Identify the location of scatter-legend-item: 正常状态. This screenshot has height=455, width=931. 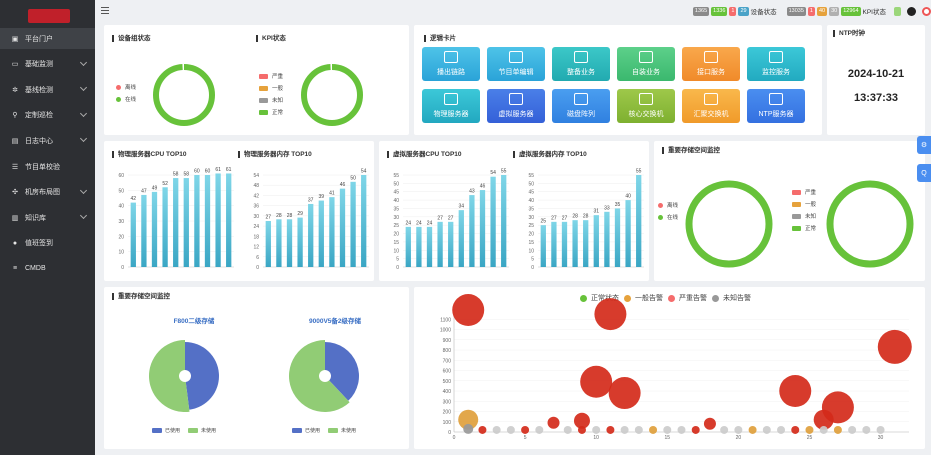
(599, 298).